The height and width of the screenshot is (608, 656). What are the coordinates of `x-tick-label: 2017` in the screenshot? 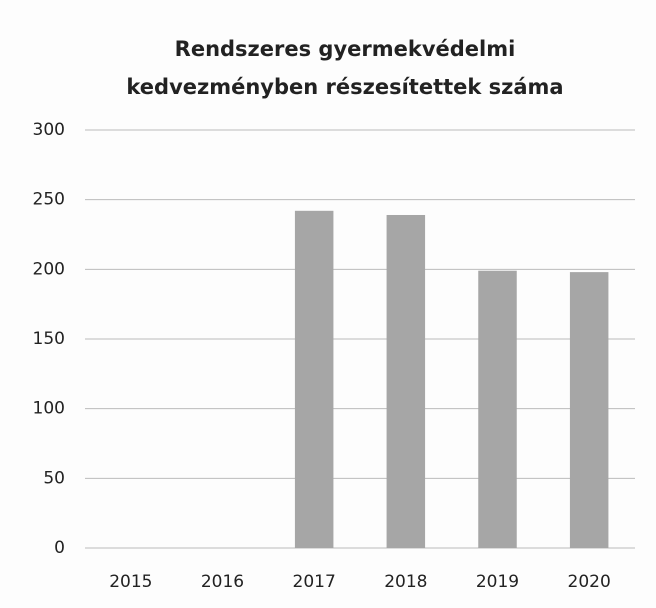 It's located at (314, 582).